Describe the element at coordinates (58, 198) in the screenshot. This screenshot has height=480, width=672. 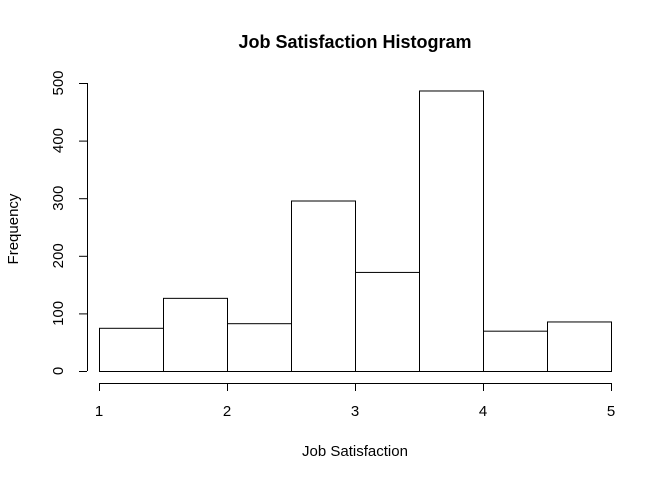
I see `y-tick-label-4: 300` at that location.